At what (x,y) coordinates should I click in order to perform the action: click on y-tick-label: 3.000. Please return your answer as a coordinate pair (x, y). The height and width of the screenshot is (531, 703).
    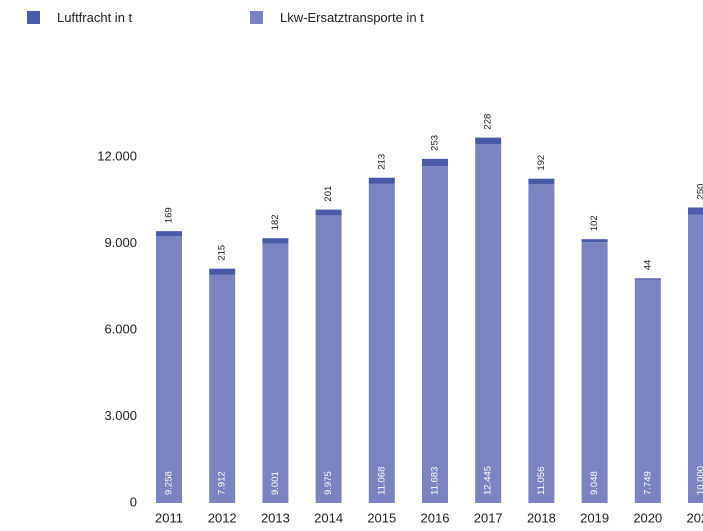
    Looking at the image, I should click on (120, 415).